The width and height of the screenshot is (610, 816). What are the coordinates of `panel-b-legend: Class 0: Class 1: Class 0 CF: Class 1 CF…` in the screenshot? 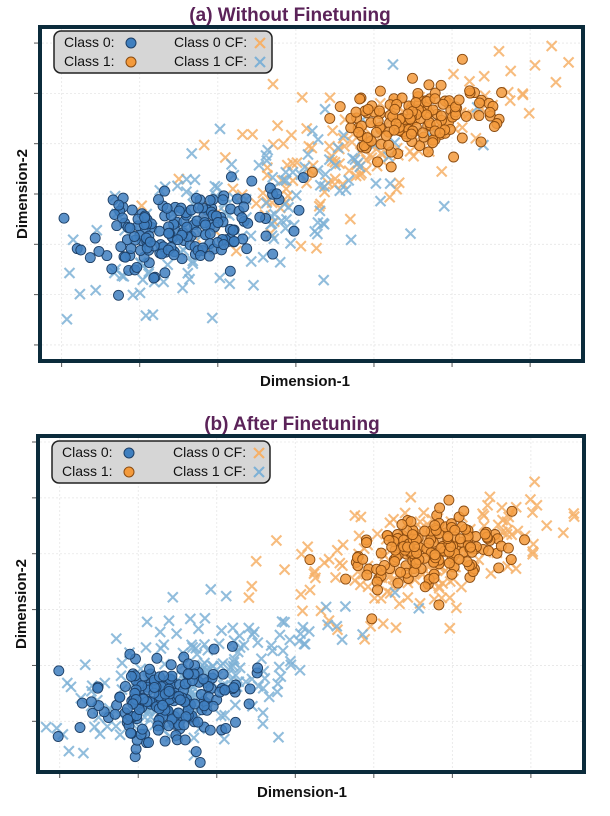 It's located at (161, 462).